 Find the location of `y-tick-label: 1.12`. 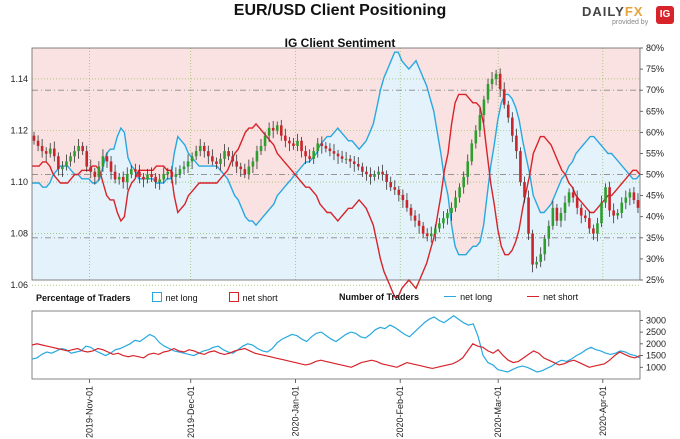

y-tick-label: 1.12 is located at coordinates (19, 130).